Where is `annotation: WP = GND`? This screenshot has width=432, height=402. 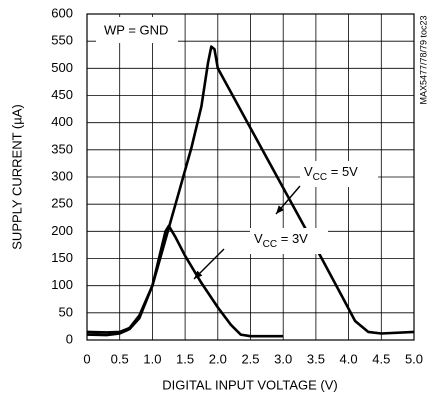
annotation: WP = GND is located at coordinates (136, 29).